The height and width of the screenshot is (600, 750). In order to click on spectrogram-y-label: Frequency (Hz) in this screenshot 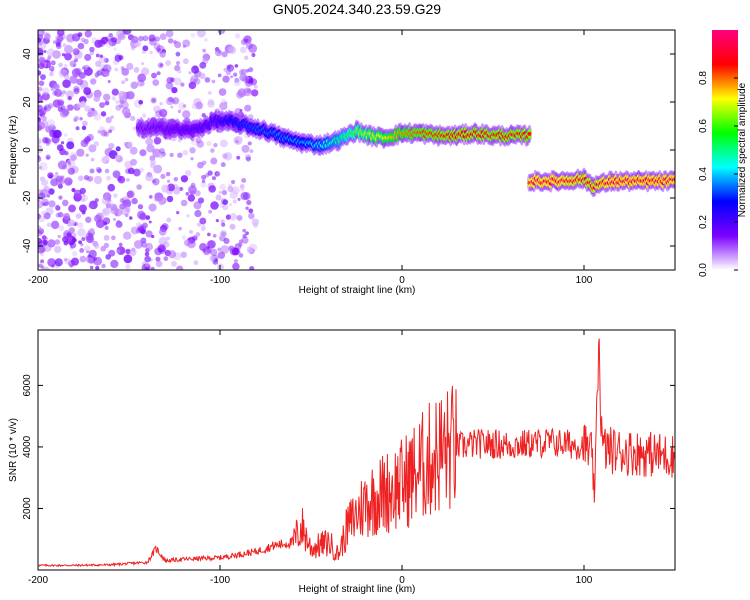, I will do `click(13, 150)`.